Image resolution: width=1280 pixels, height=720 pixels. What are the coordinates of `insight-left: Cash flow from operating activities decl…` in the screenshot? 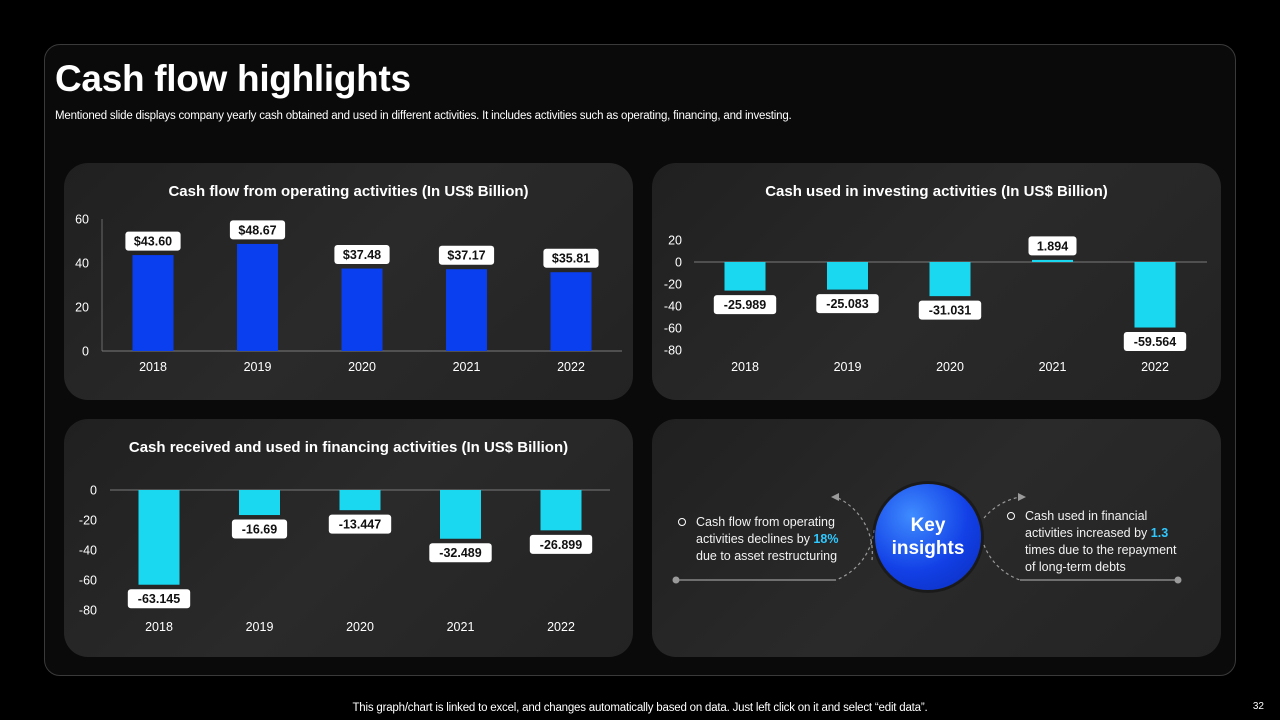 It's located at (767, 539).